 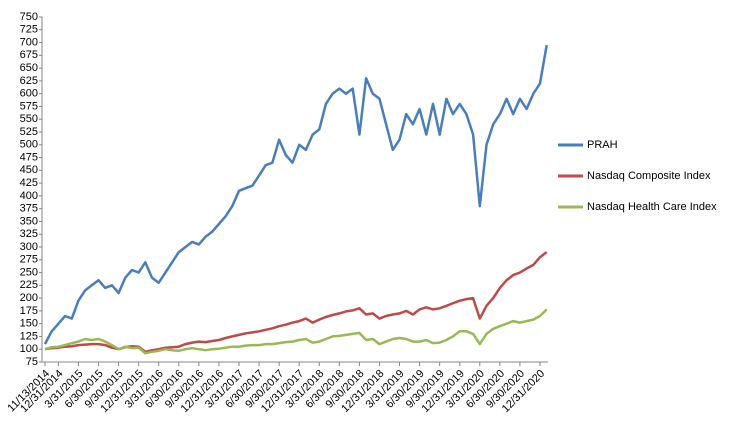 I want to click on y-tick-label: 425, so click(x=29, y=183).